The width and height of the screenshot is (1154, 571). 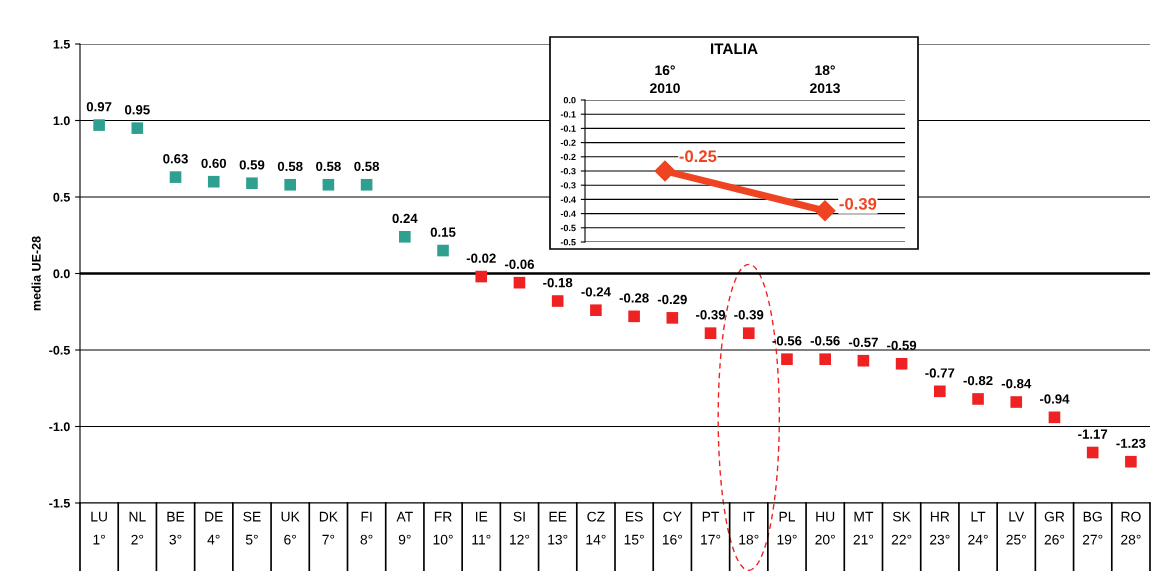 What do you see at coordinates (634, 528) in the screenshot?
I see `x-tick-label: ES 15°` at bounding box center [634, 528].